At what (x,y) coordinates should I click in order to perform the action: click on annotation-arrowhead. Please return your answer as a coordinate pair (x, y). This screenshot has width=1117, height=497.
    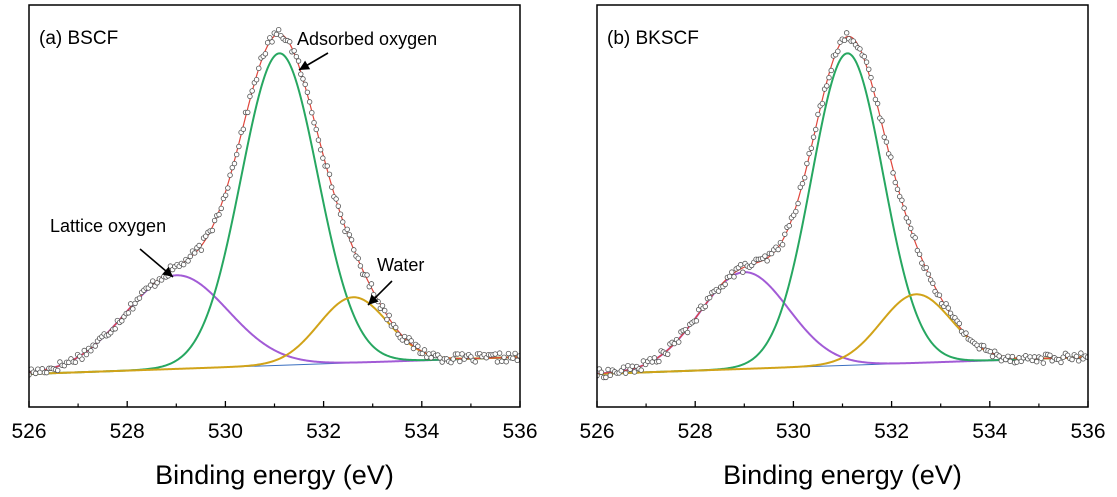
    Looking at the image, I should click on (305, 65).